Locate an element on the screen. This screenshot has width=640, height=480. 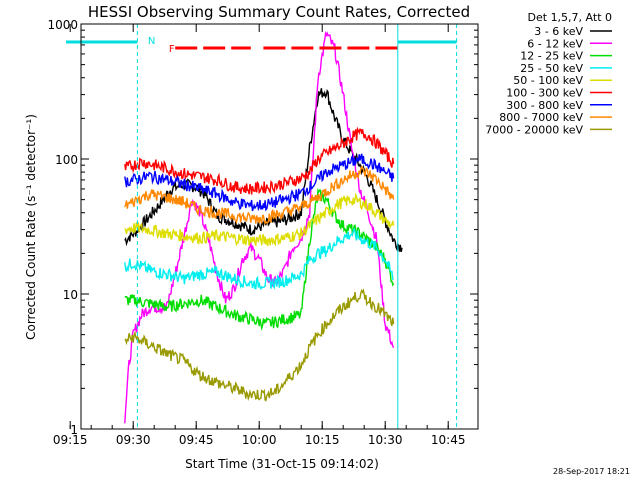
footer-date: 28-Sep-2017 18:21 is located at coordinates (591, 471).